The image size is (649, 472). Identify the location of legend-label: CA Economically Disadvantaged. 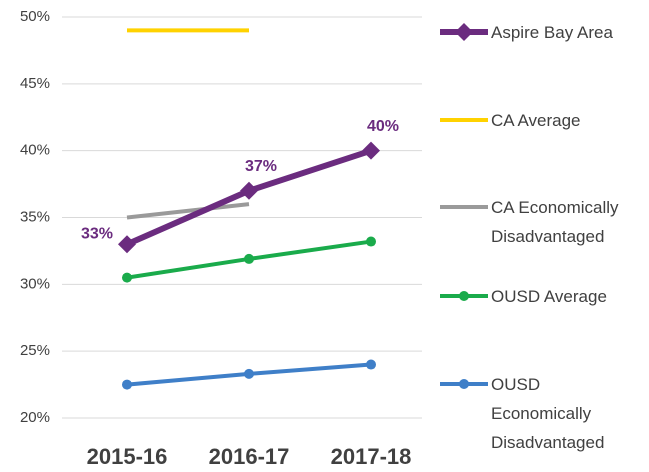
(555, 222).